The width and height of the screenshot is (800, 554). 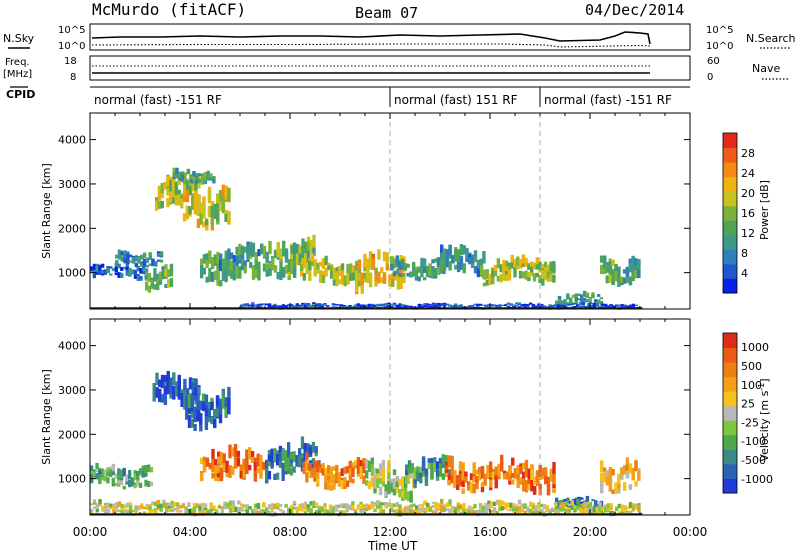 I want to click on noise-panel: N.Sky 10^5 10^0 10^5 10^0 N.Search, so click(x=399, y=37).